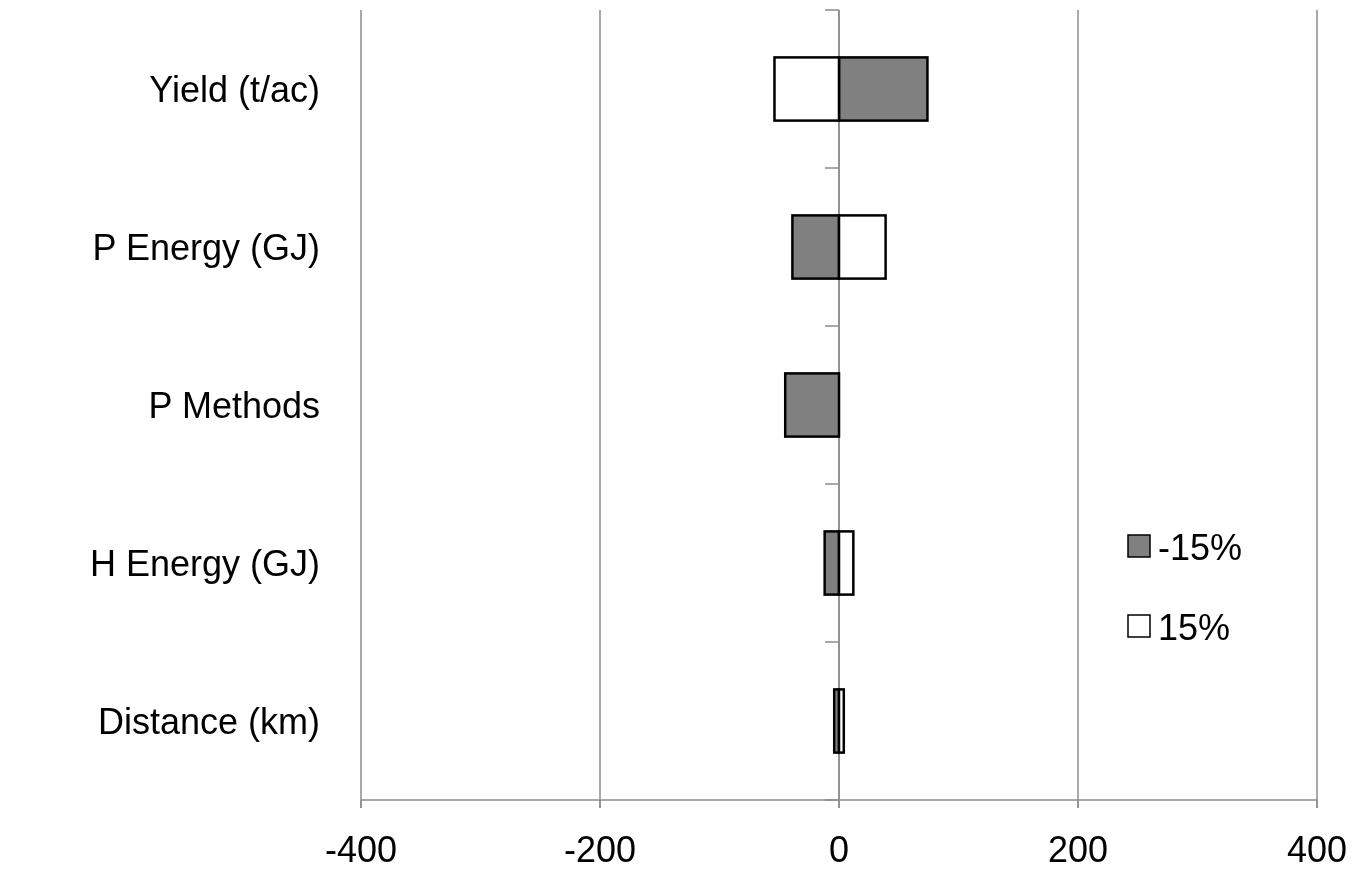  What do you see at coordinates (206, 247) in the screenshot?
I see `y-tick-label: P Energy (GJ)` at bounding box center [206, 247].